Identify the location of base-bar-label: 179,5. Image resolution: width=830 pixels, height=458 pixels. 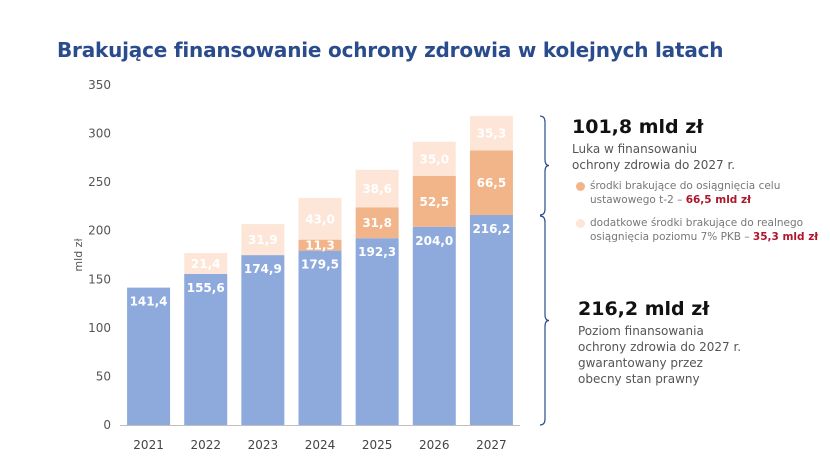
(320, 265).